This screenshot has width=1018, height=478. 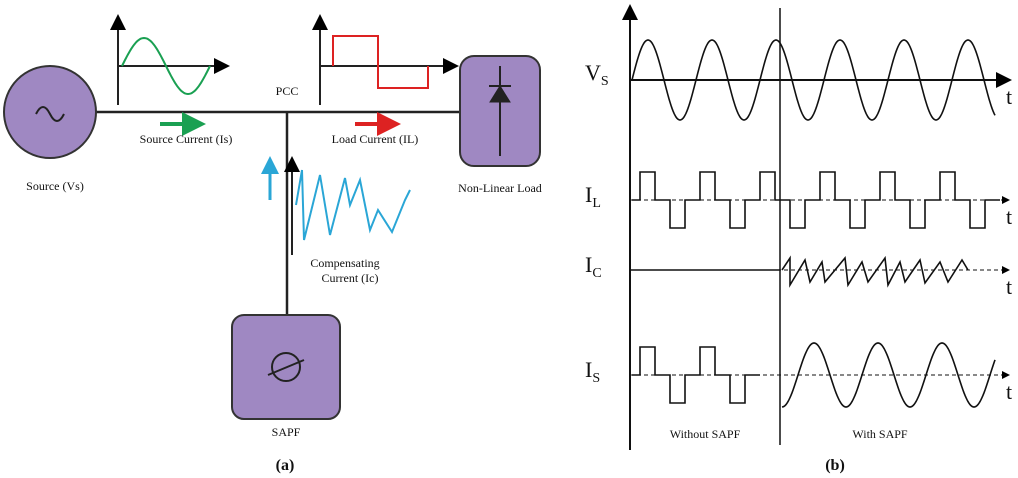 What do you see at coordinates (186, 139) in the screenshot?
I see `source-current-label: Source Current (Is)` at bounding box center [186, 139].